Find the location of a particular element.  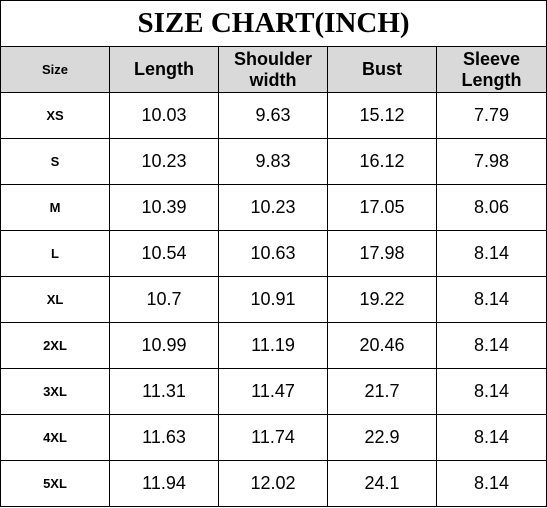

measurement: 16.12 is located at coordinates (382, 161).